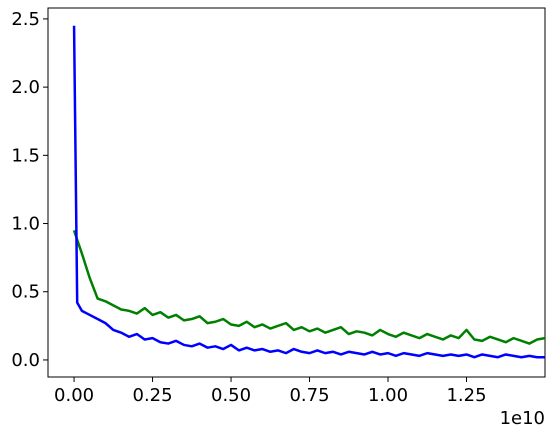 The width and height of the screenshot is (552, 436). What do you see at coordinates (466, 395) in the screenshot?
I see `x-tick-label: 1.25` at bounding box center [466, 395].